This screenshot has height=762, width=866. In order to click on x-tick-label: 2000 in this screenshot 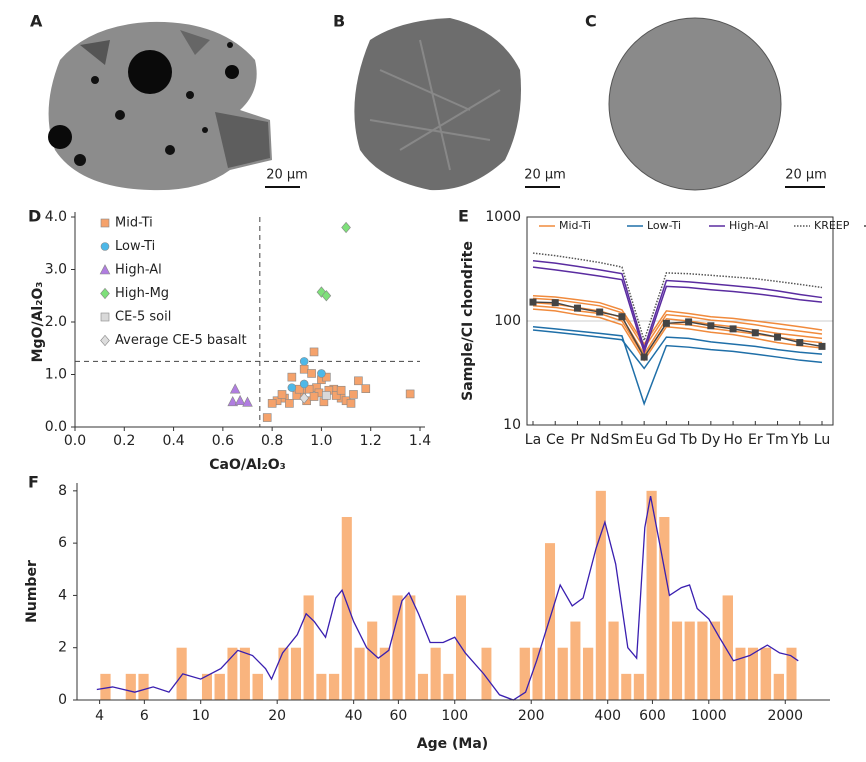, I will do `click(785, 716)`.